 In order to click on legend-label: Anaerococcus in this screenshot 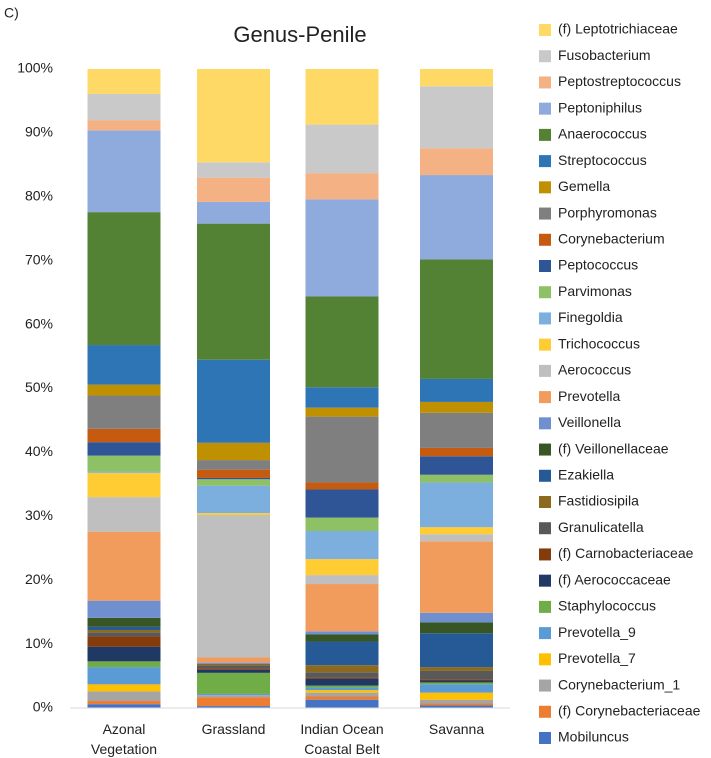, I will do `click(602, 134)`.